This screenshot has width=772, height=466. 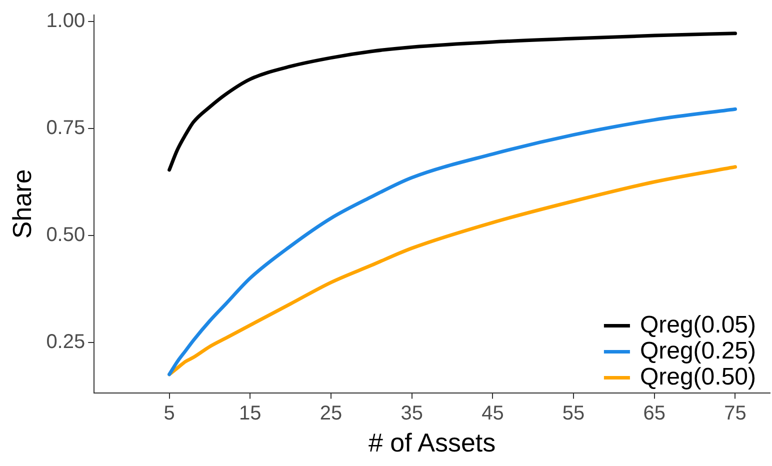 What do you see at coordinates (66, 235) in the screenshot?
I see `y-tick-label: 0.50` at bounding box center [66, 235].